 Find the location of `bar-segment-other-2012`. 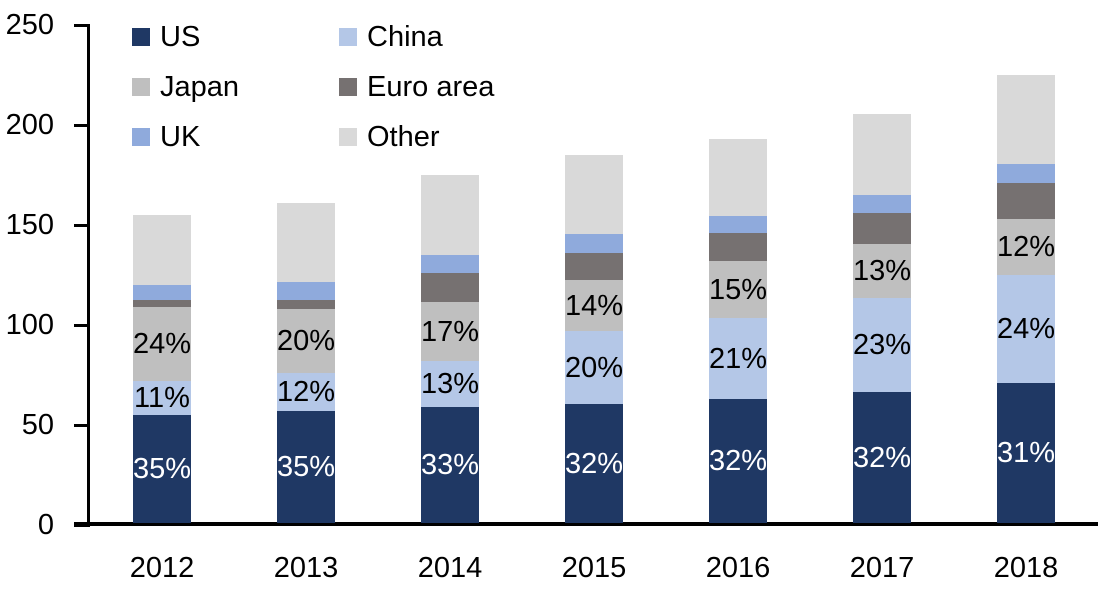

bar-segment-other-2012 is located at coordinates (162, 250).